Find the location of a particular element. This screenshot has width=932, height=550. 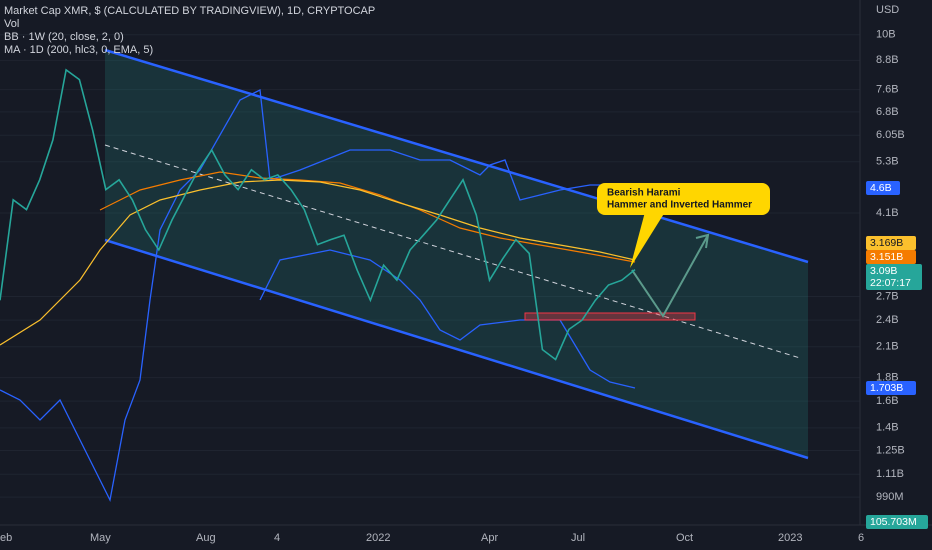

y-tick-label: 7.6B is located at coordinates (887, 90).